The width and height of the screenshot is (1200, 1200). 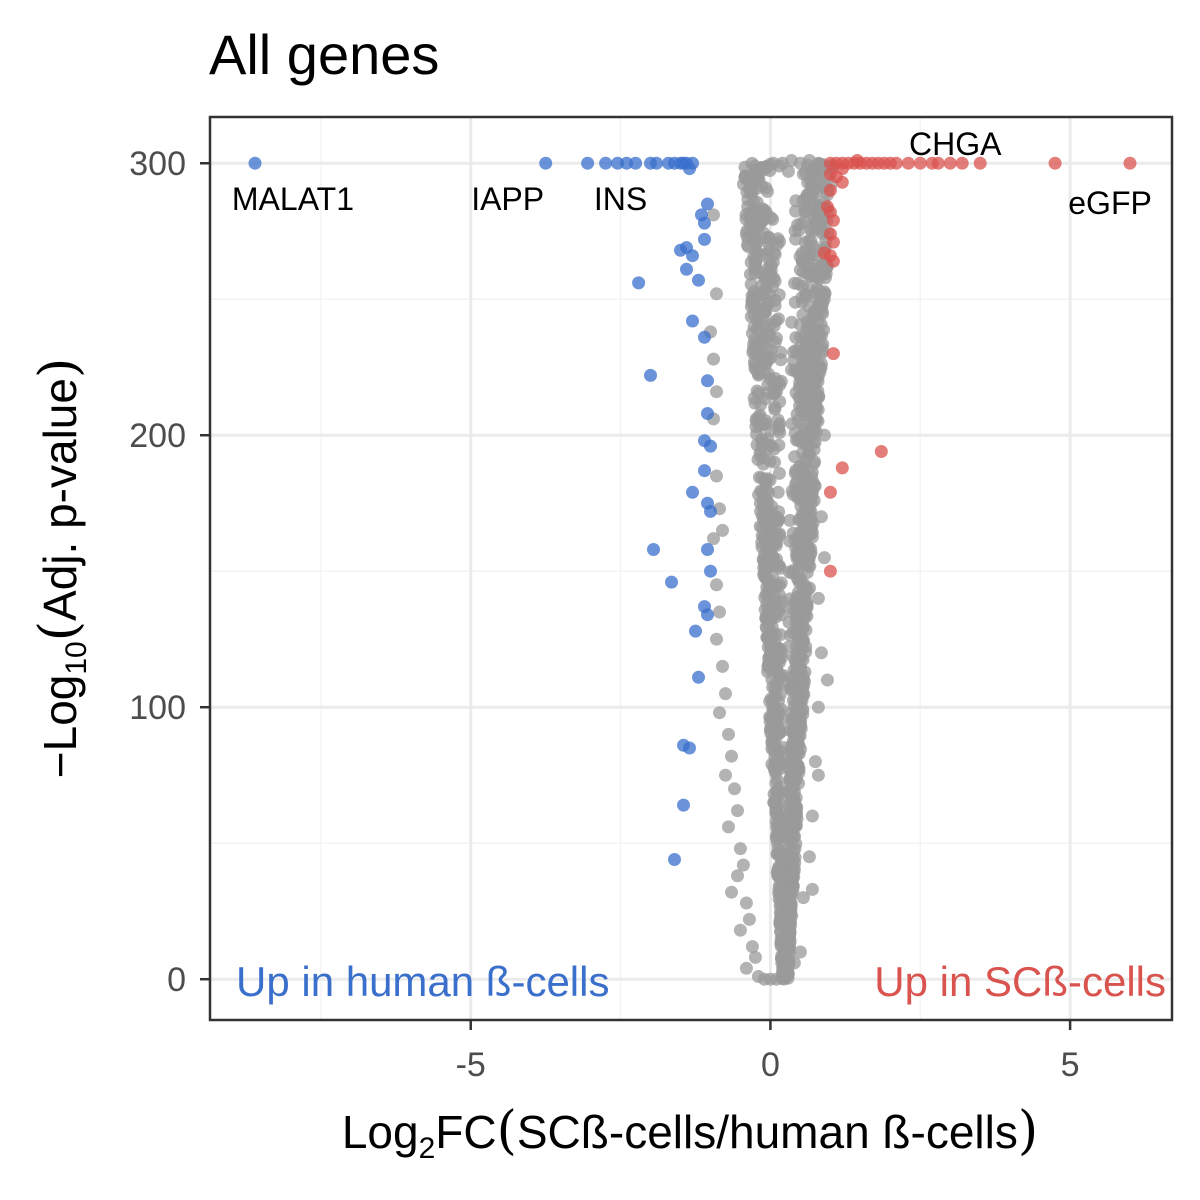 I want to click on label-up-in-sc: Up in SCß-cells, so click(x=1020, y=981).